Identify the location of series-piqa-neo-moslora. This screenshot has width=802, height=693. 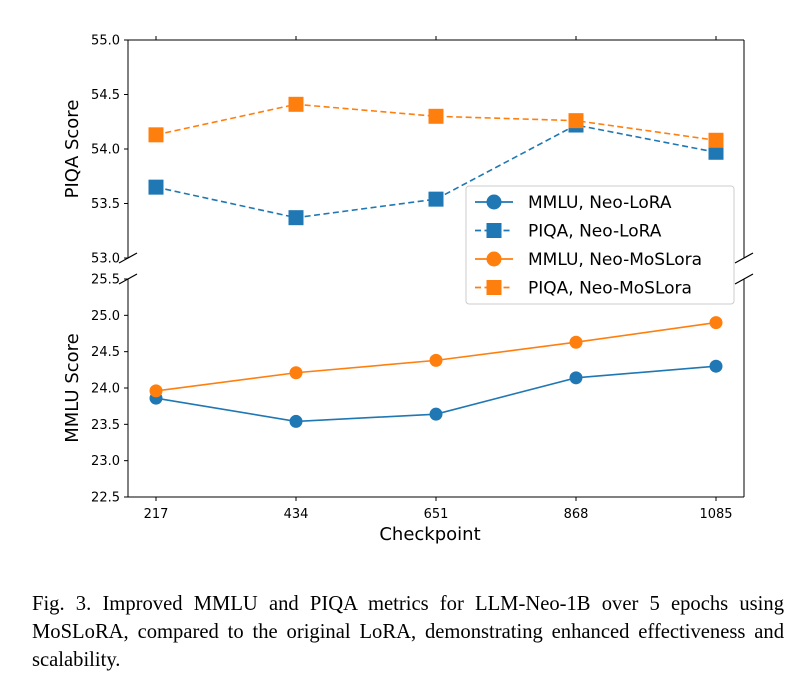
(436, 122).